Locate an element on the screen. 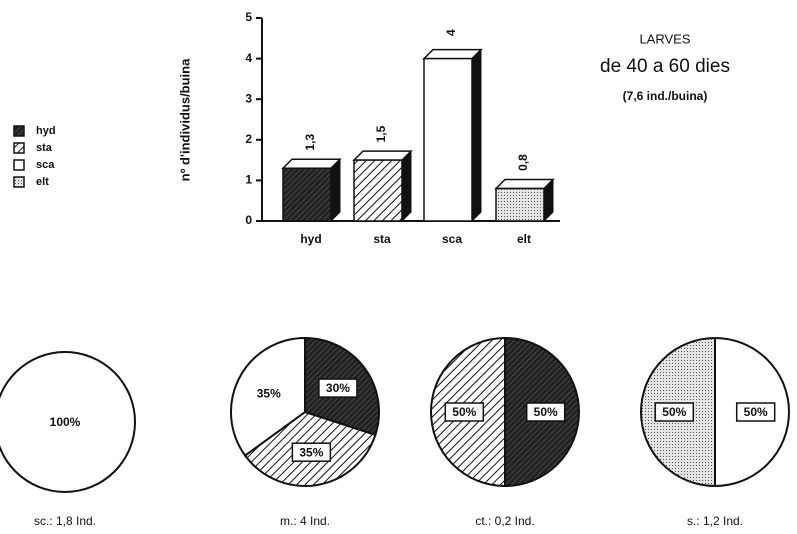 The height and width of the screenshot is (534, 797). legend-label: sta is located at coordinates (44, 148).